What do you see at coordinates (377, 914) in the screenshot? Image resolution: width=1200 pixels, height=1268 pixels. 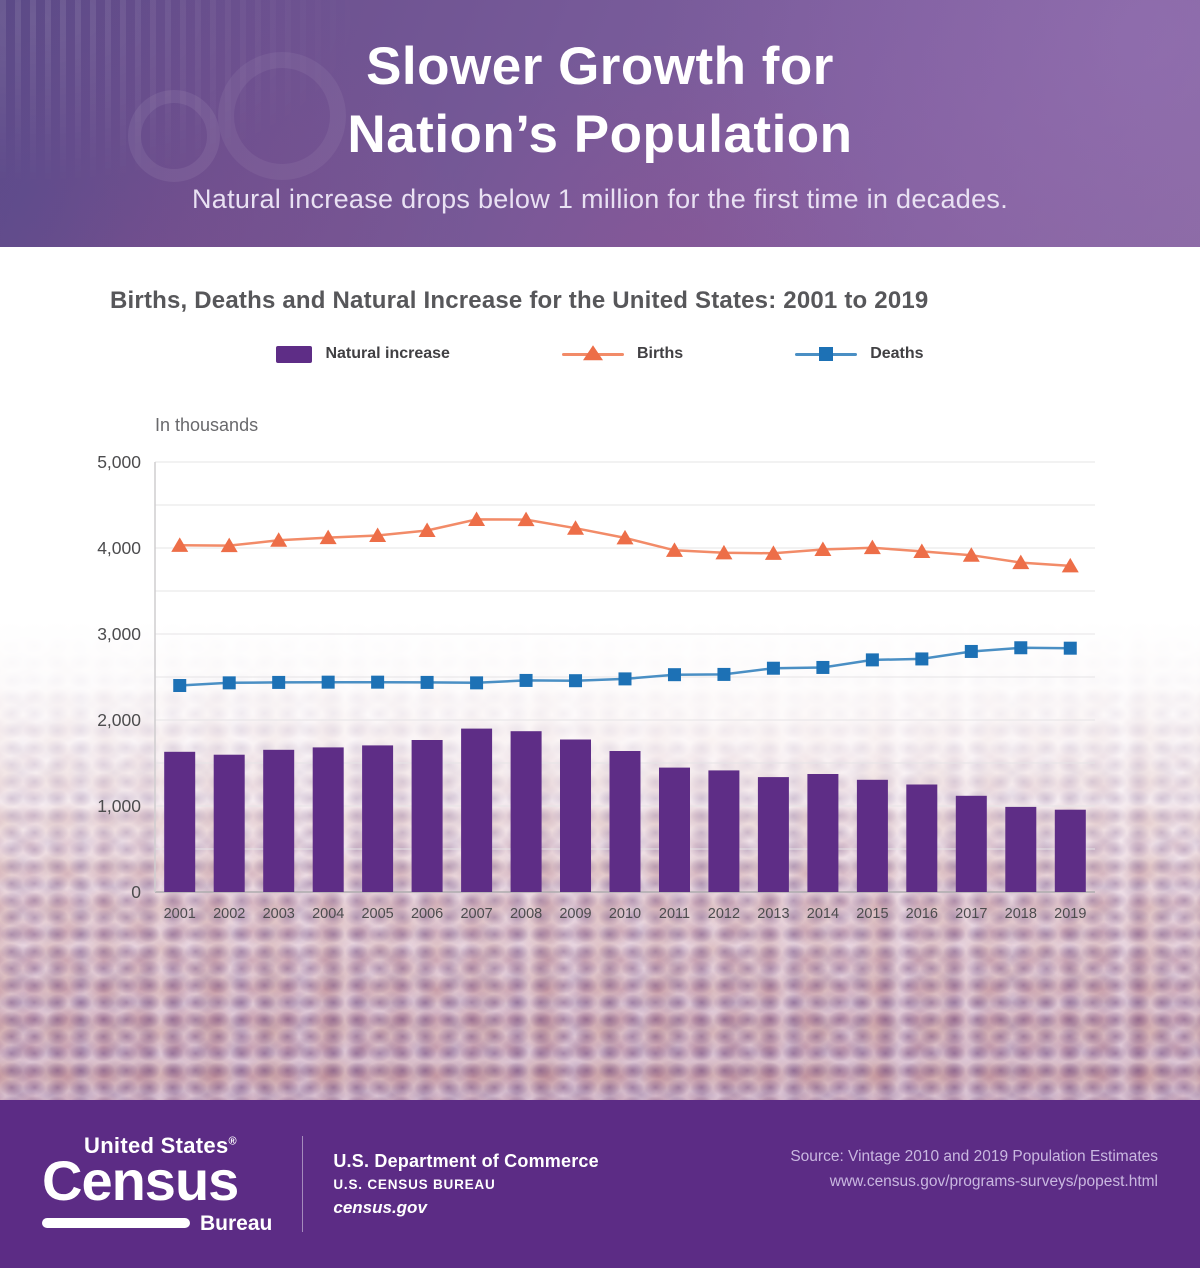 I see `svg-text: 2005` at bounding box center [377, 914].